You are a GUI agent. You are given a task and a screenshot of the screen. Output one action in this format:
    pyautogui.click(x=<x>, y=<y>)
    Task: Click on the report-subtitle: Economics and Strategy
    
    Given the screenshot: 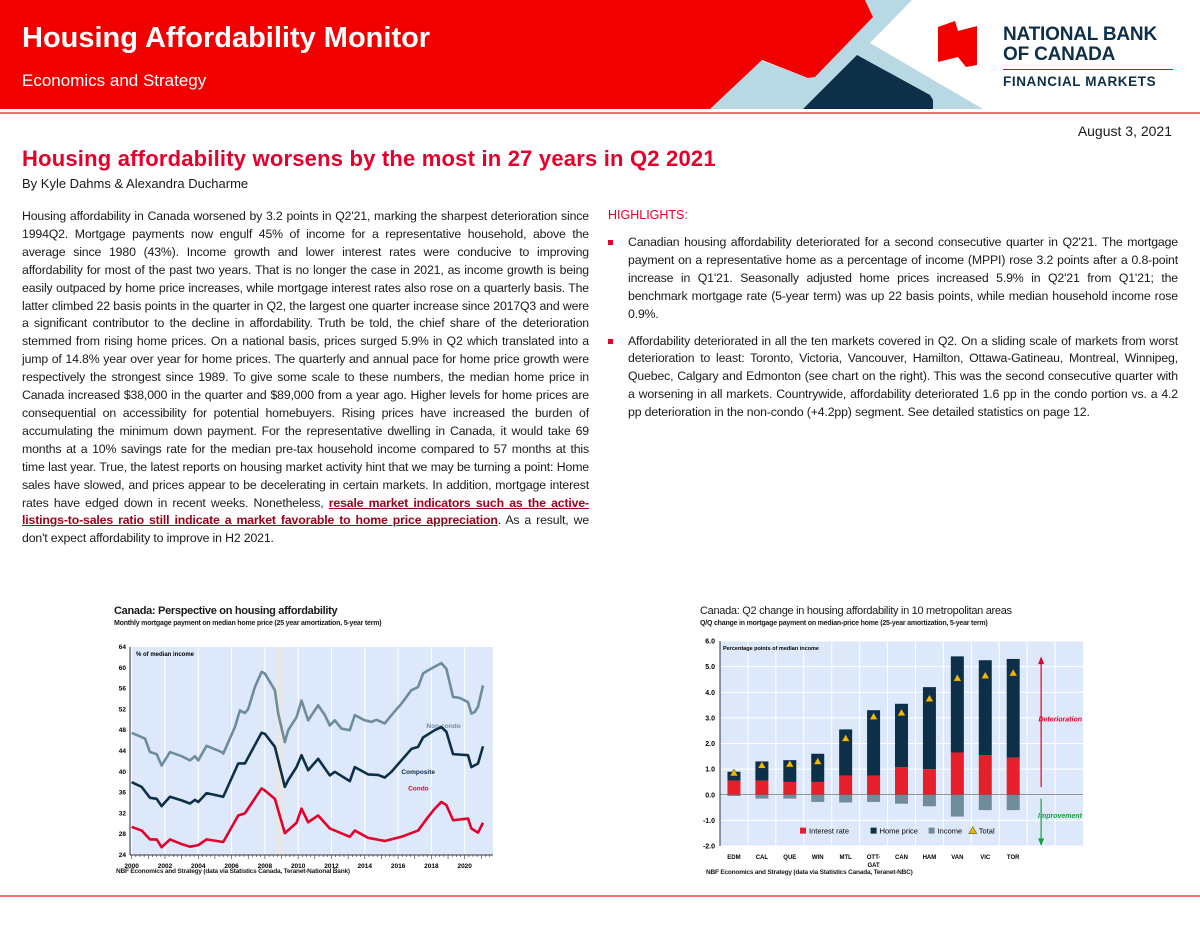 What is the action you would take?
    pyautogui.click(x=114, y=80)
    